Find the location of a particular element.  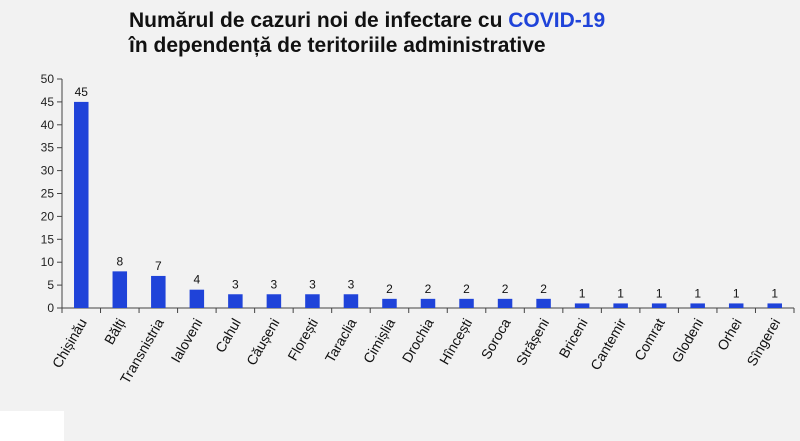

title-text: Numărul de cazuri noi de infectare cu is located at coordinates (319, 20).